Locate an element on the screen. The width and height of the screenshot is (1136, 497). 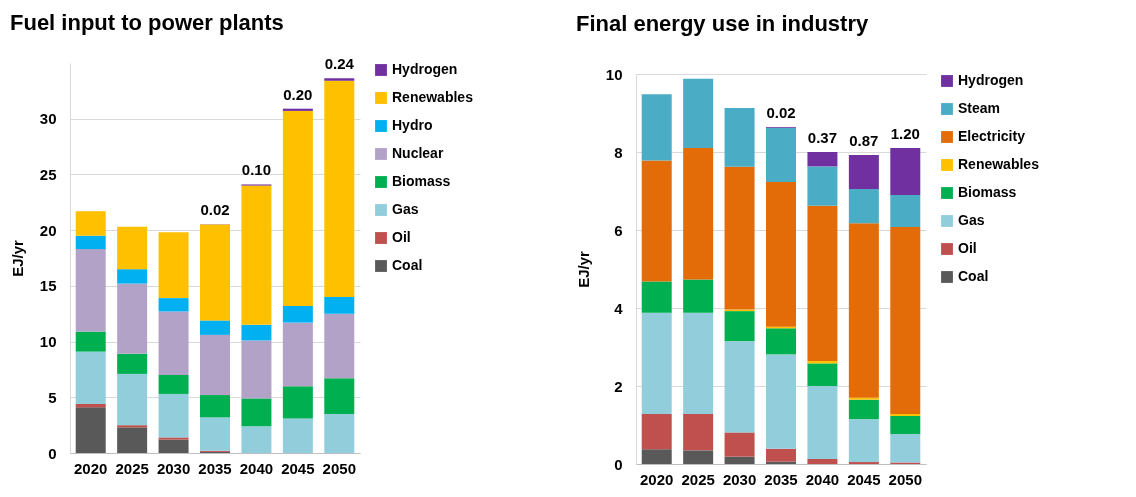
data-label: 0.87 is located at coordinates (864, 141).